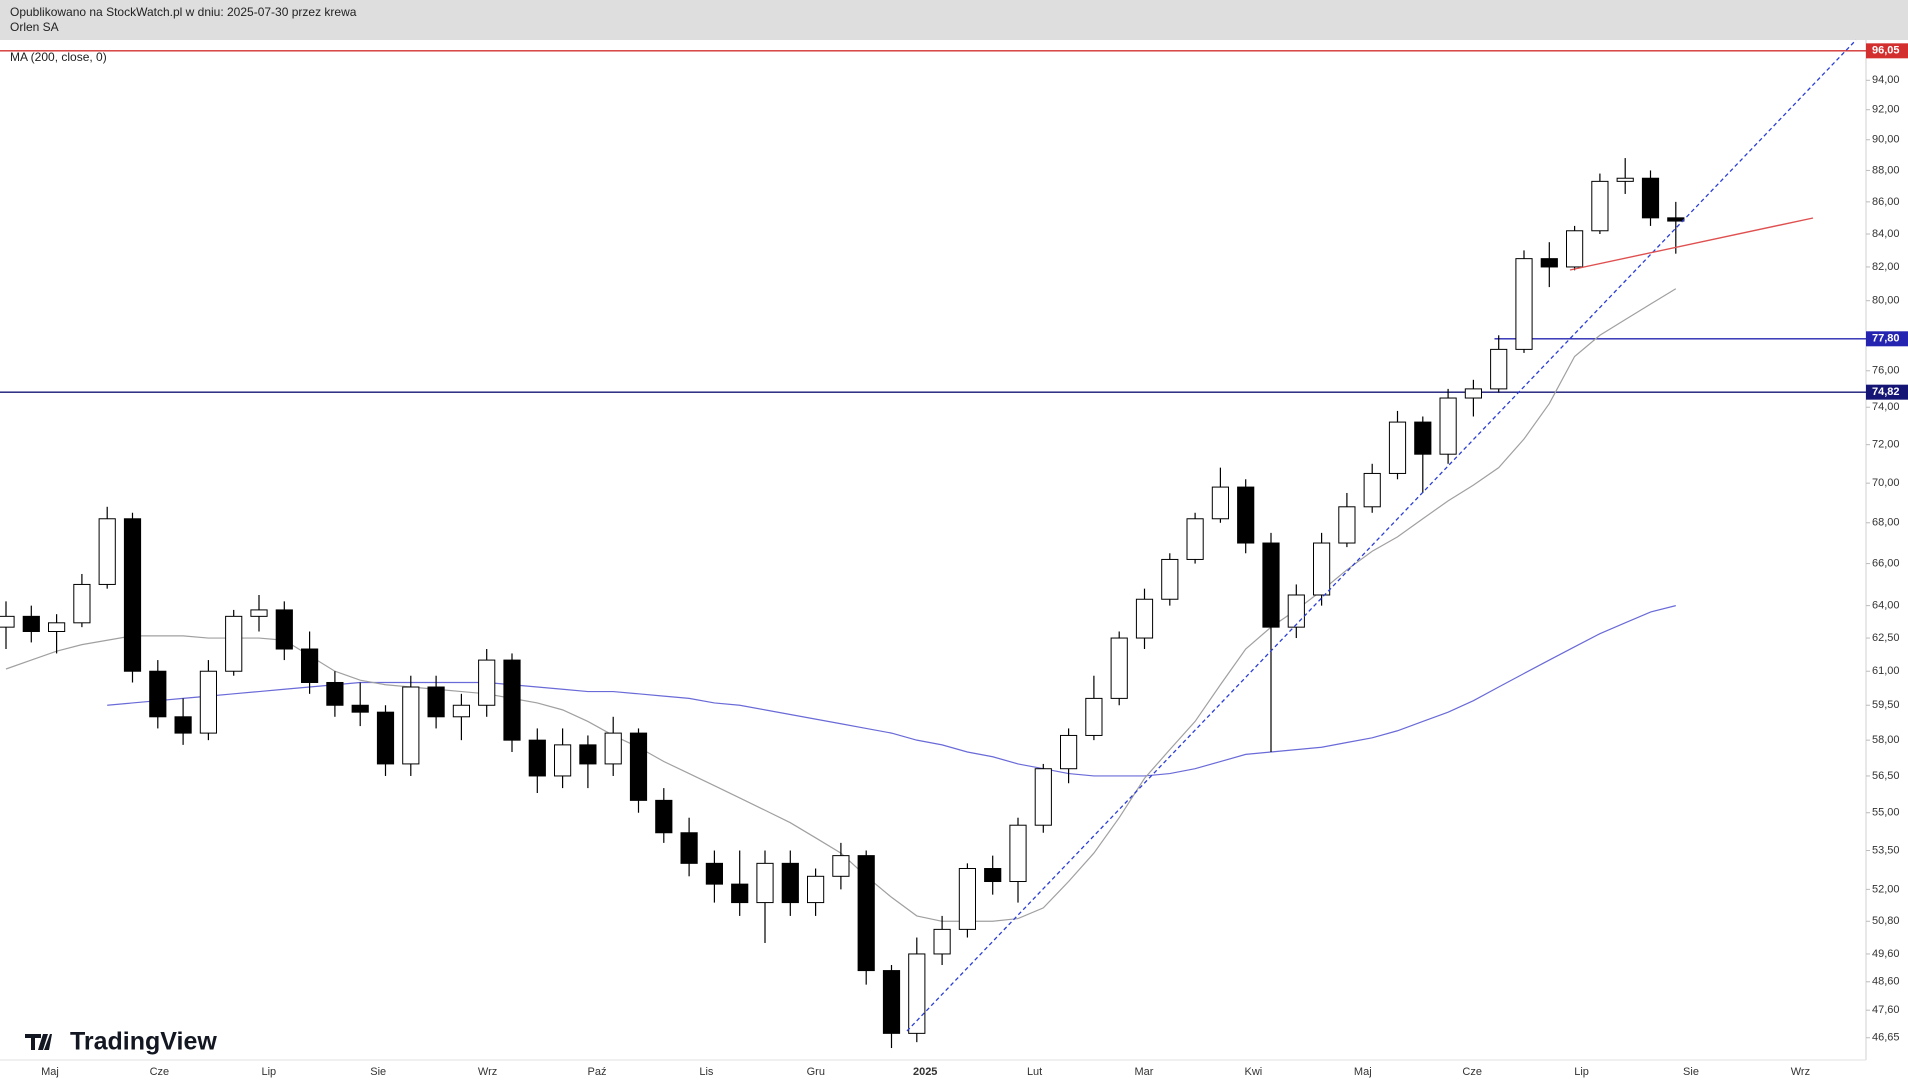  What do you see at coordinates (1886, 392) in the screenshot?
I see `level-label: 74,82` at bounding box center [1886, 392].